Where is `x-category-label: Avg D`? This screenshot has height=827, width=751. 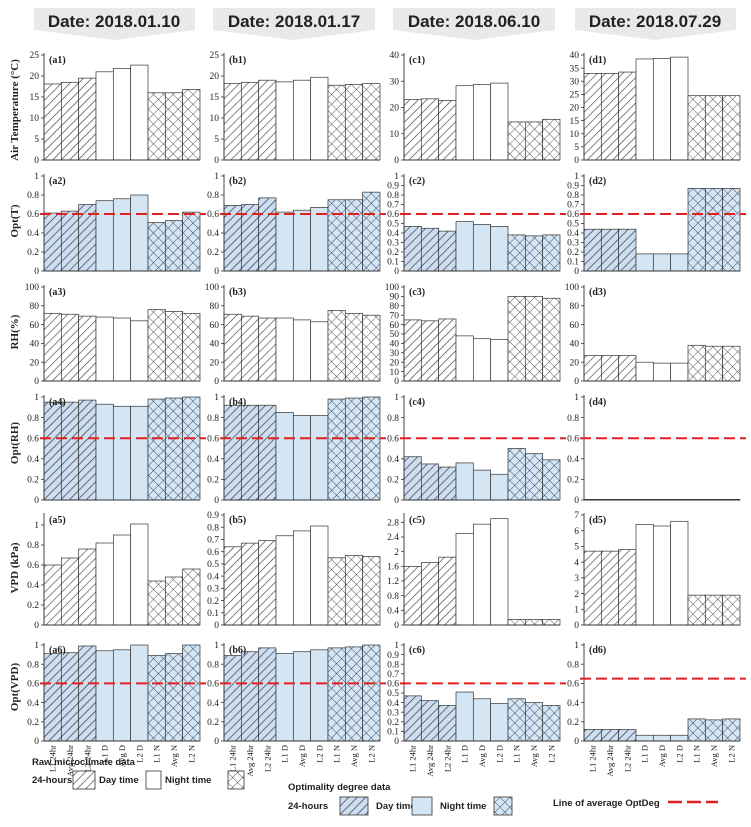
x-category-label: Avg D is located at coordinates (662, 756).